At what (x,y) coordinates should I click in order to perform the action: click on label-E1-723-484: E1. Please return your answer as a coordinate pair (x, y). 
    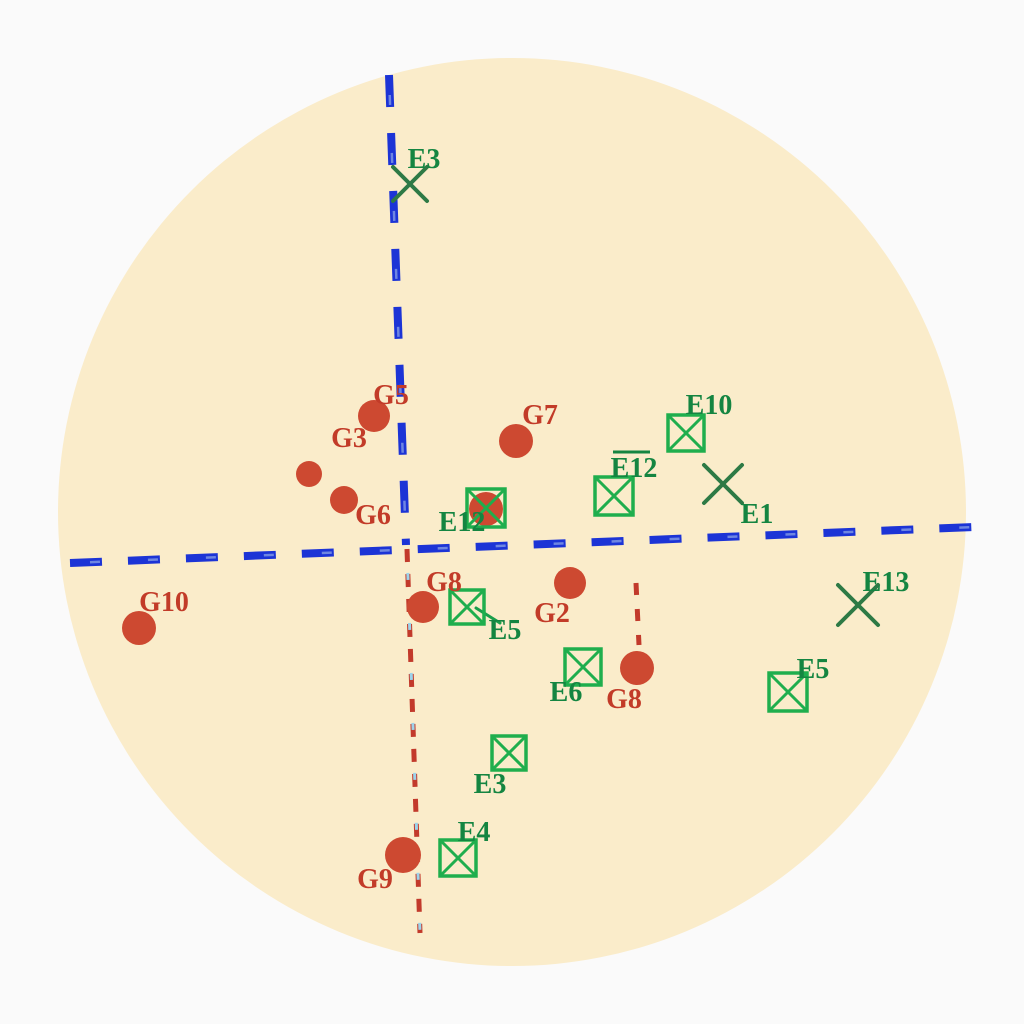
    Looking at the image, I should click on (757, 514).